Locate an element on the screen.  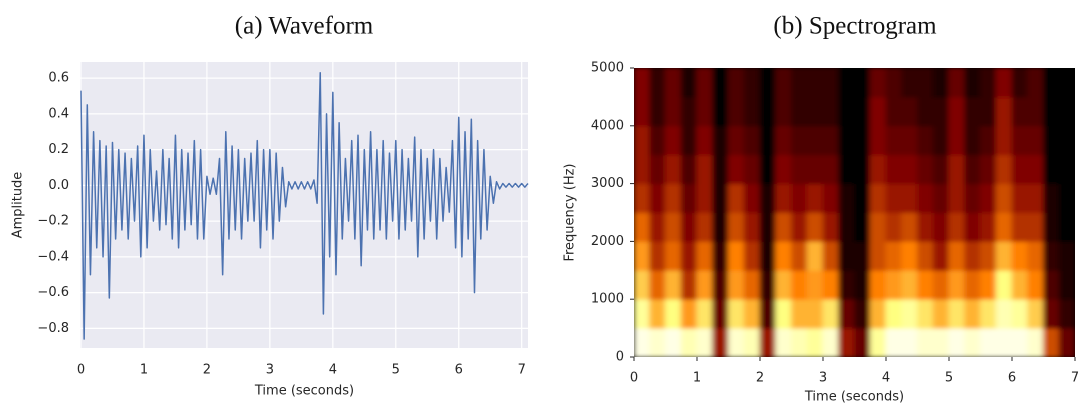
y-tick-label: 5000 is located at coordinates (607, 68).